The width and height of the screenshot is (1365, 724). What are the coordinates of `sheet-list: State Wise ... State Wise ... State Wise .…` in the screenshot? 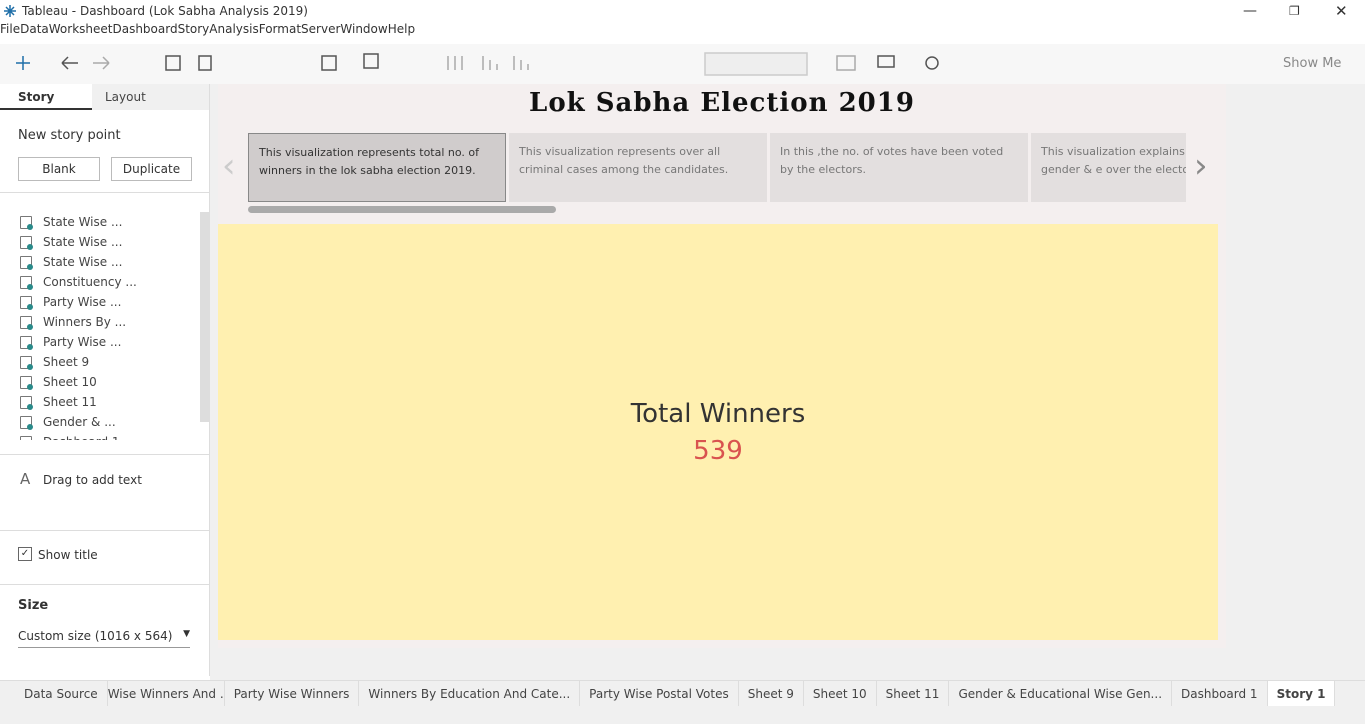 It's located at (104, 326).